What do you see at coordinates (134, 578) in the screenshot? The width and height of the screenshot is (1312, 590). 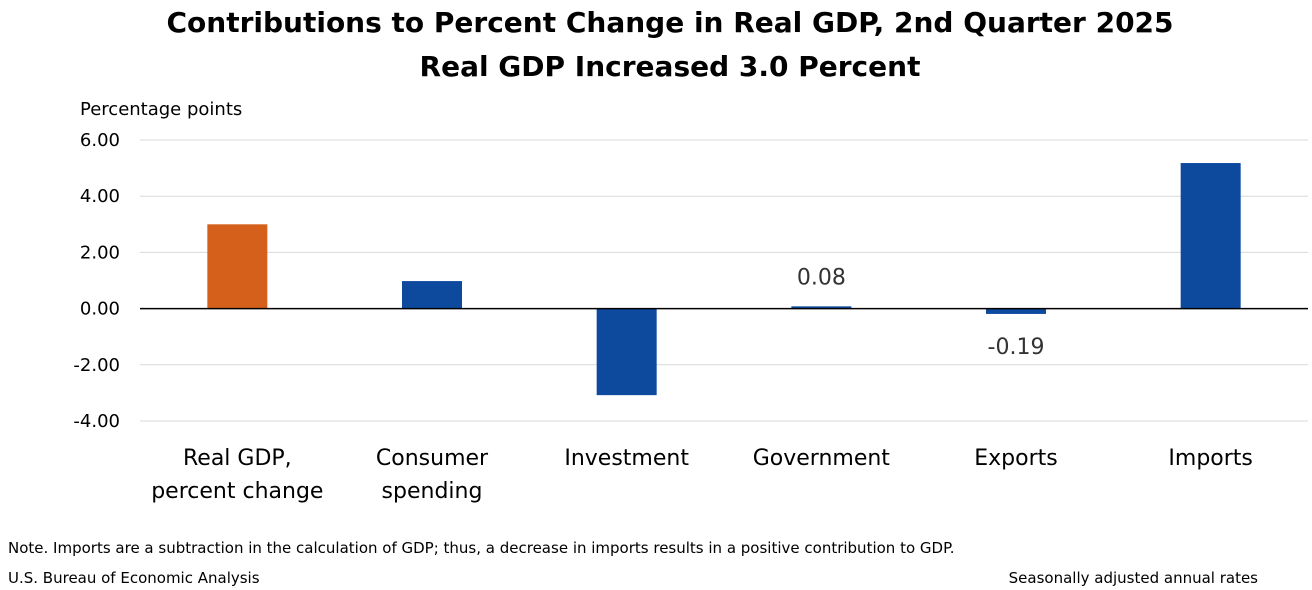 I see `source-label: U.S. Bureau of Economic Analysis` at bounding box center [134, 578].